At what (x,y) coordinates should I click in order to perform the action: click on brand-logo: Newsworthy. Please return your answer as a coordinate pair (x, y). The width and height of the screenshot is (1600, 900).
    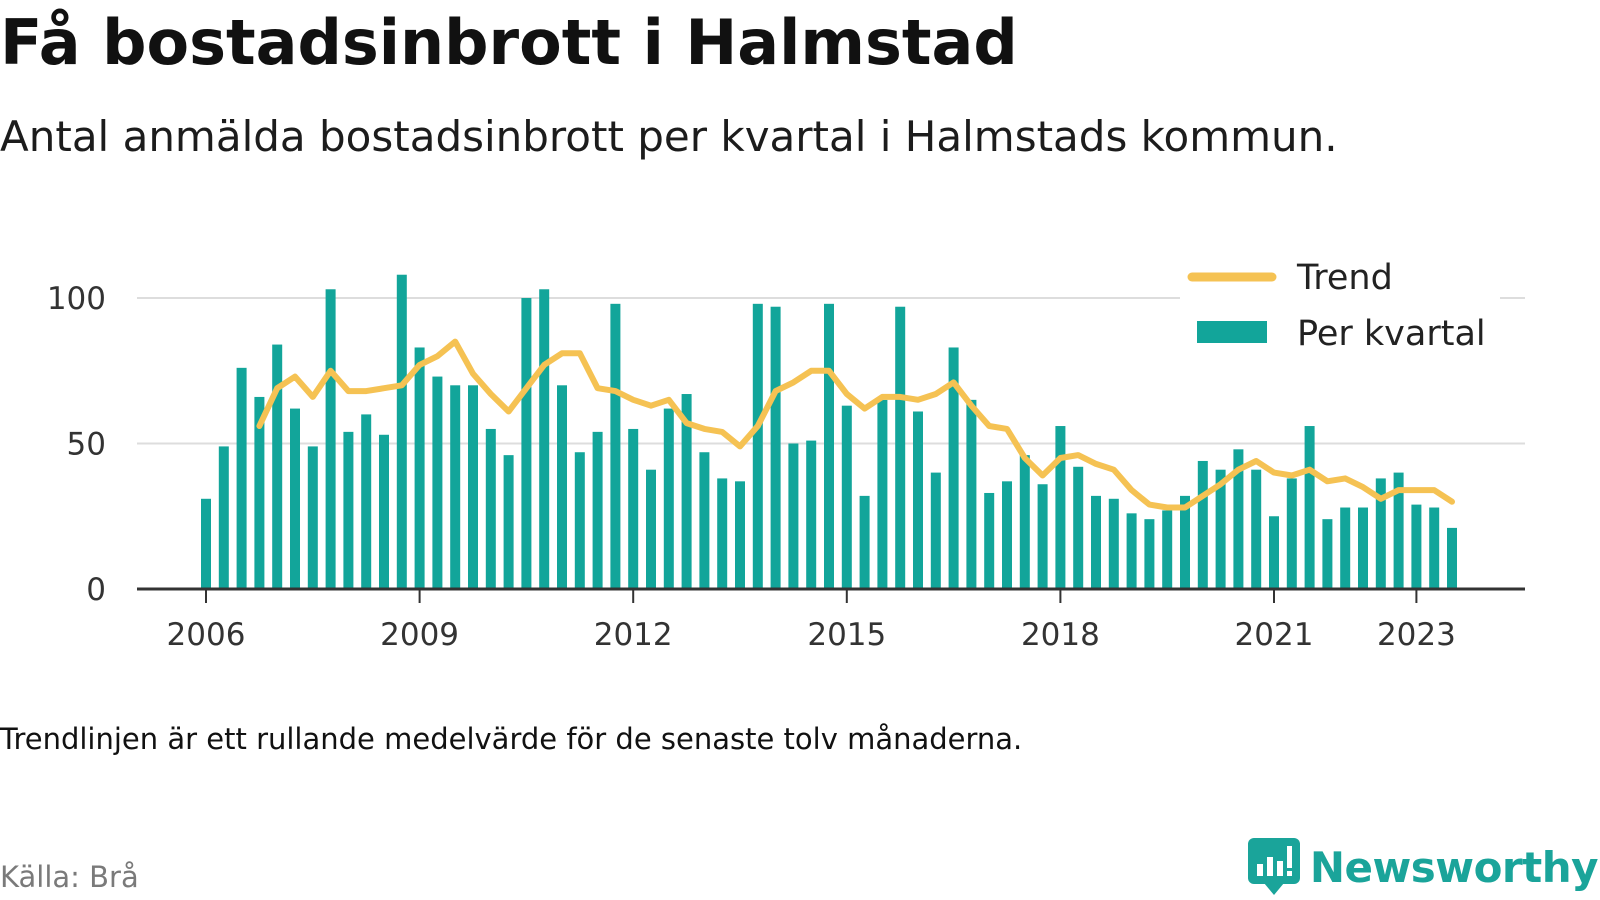
    Looking at the image, I should click on (1423, 867).